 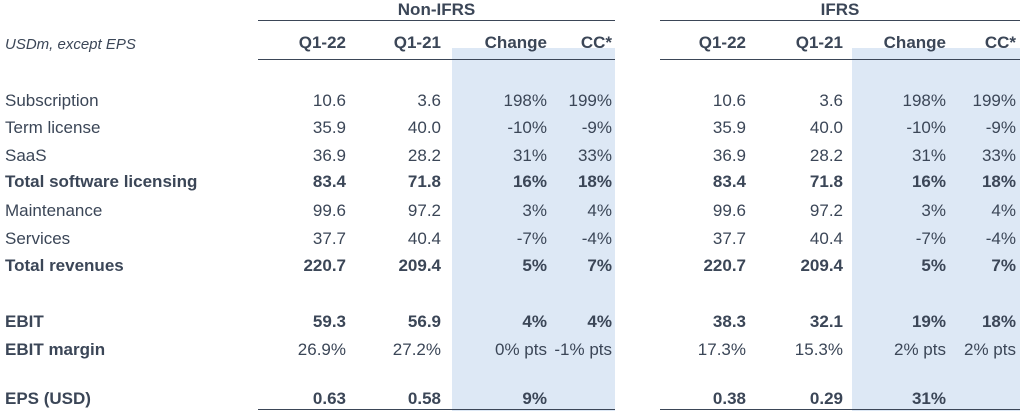 I want to click on table-cell: 0.38, so click(x=729, y=398).